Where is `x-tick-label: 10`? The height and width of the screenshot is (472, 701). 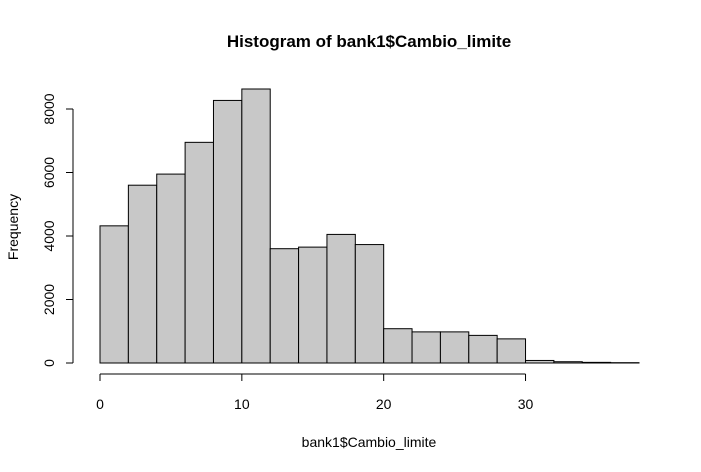 x-tick-label: 10 is located at coordinates (242, 404).